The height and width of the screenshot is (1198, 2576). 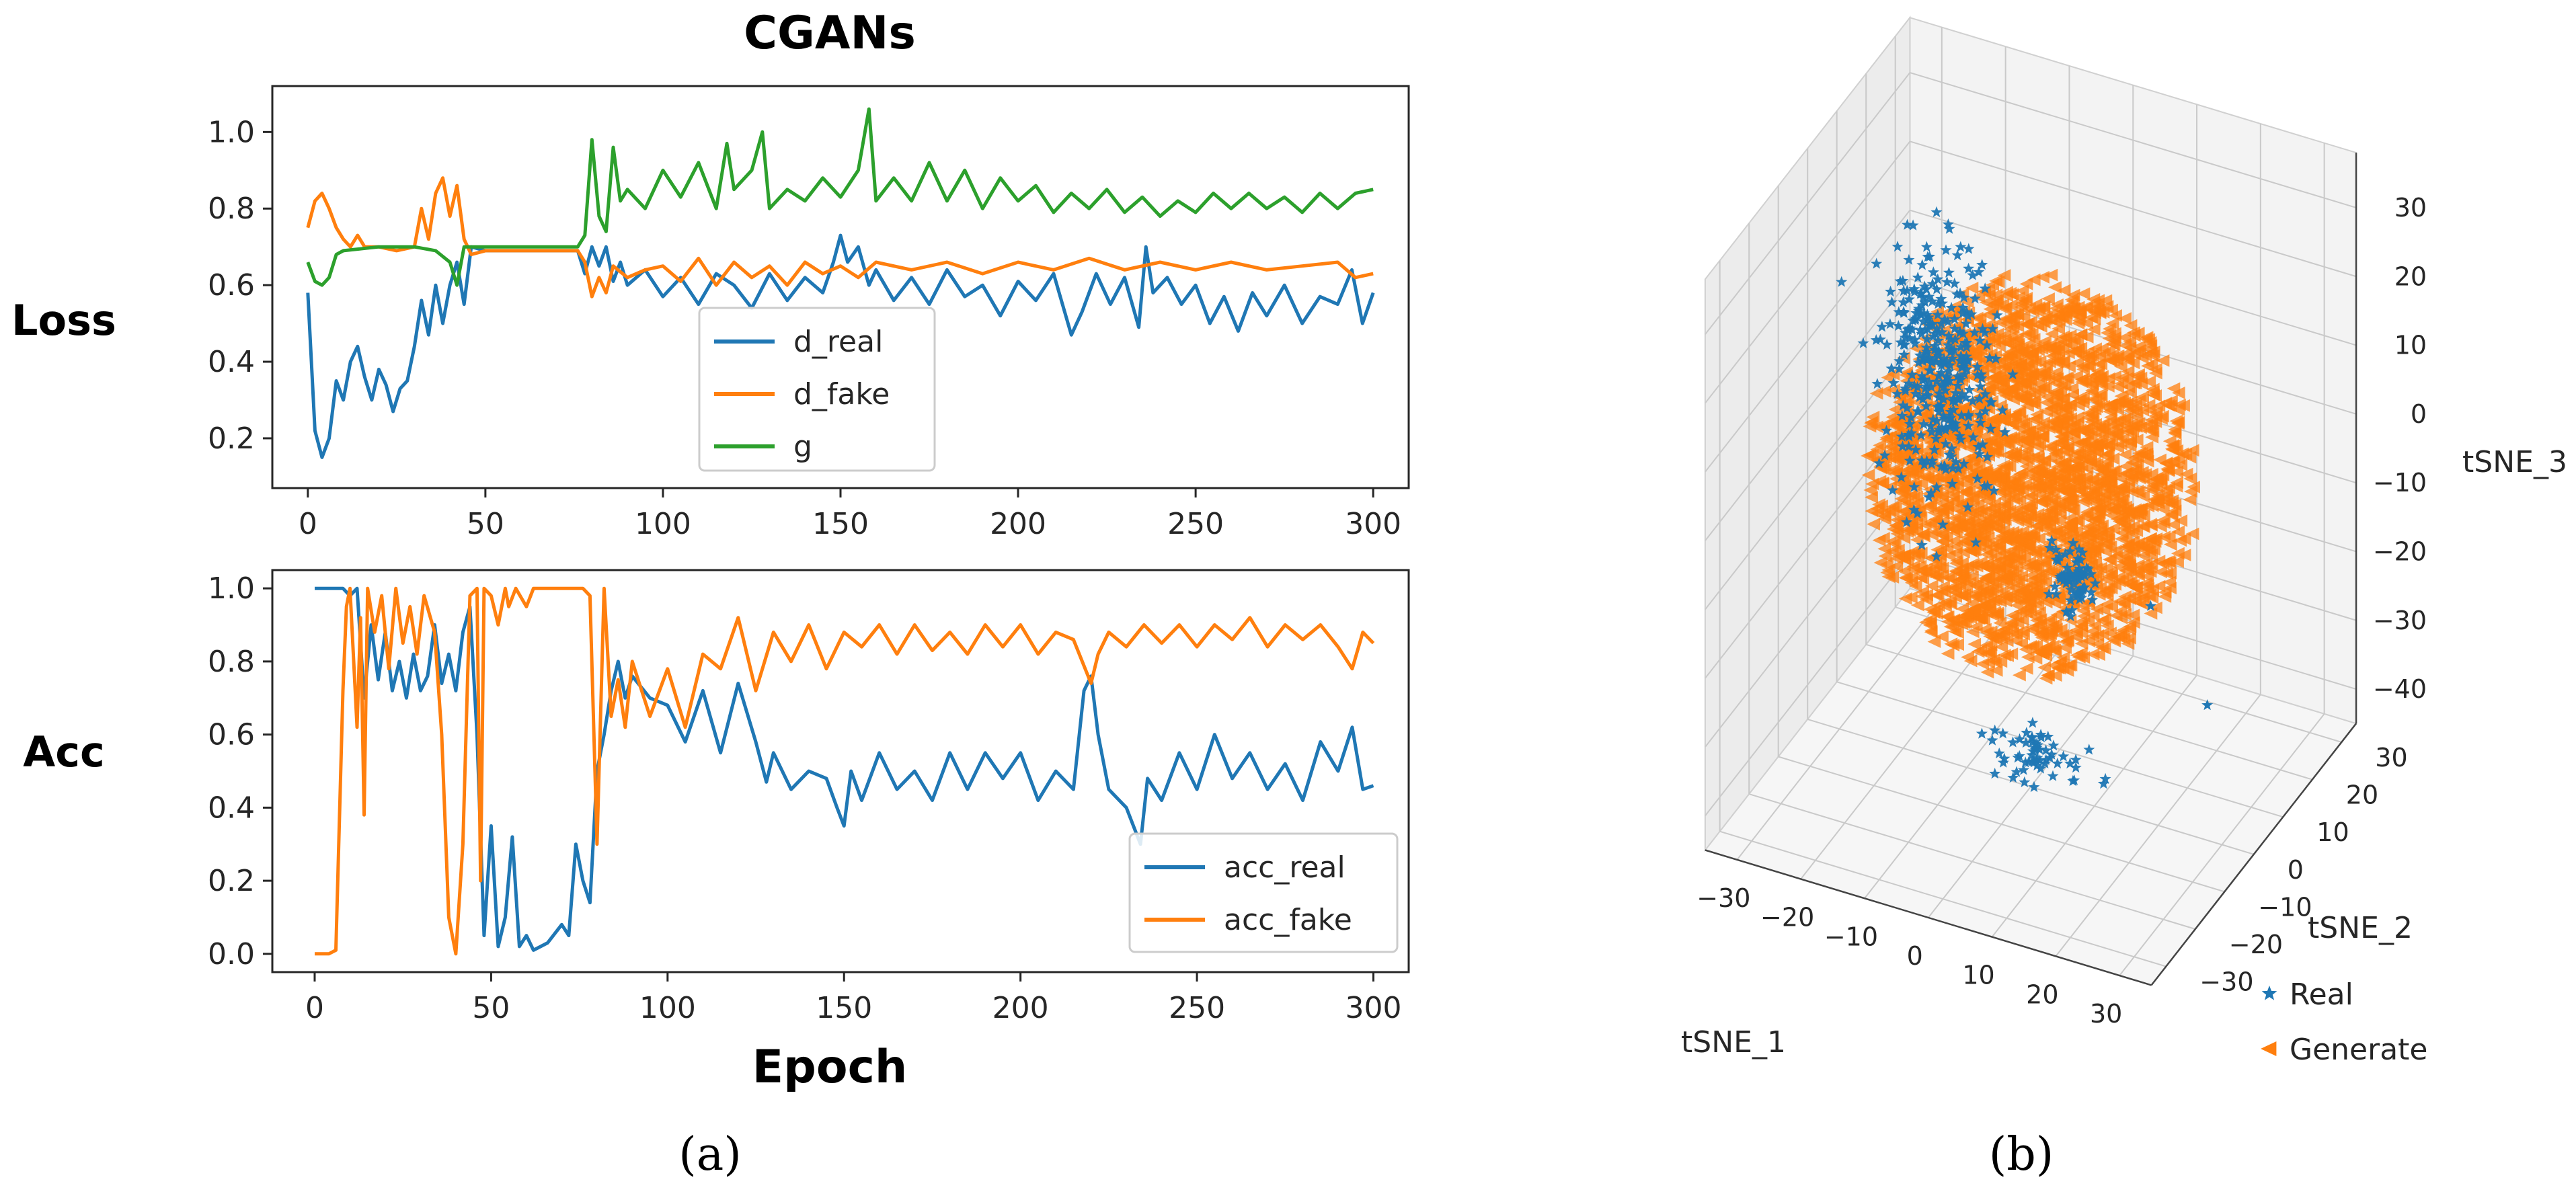 What do you see at coordinates (817, 389) in the screenshot?
I see `loss-legend-frame` at bounding box center [817, 389].